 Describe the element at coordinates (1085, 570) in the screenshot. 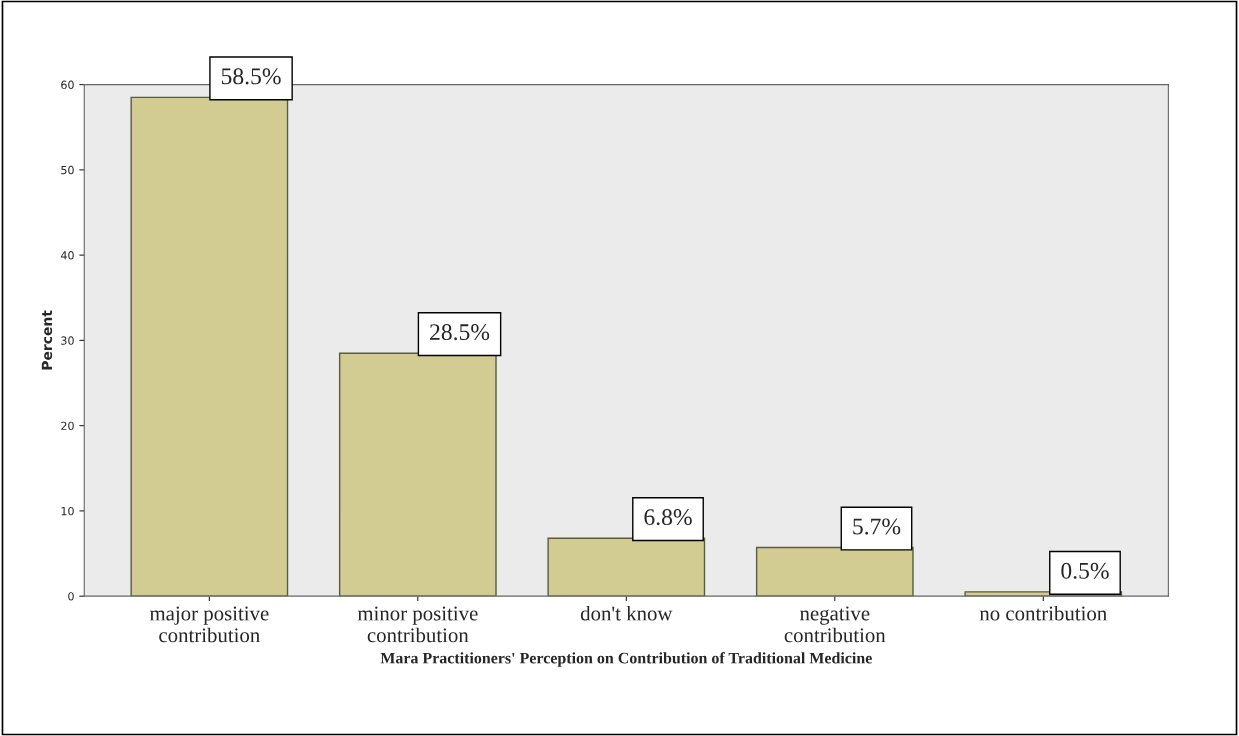

I see `data-label: 0.5%` at that location.